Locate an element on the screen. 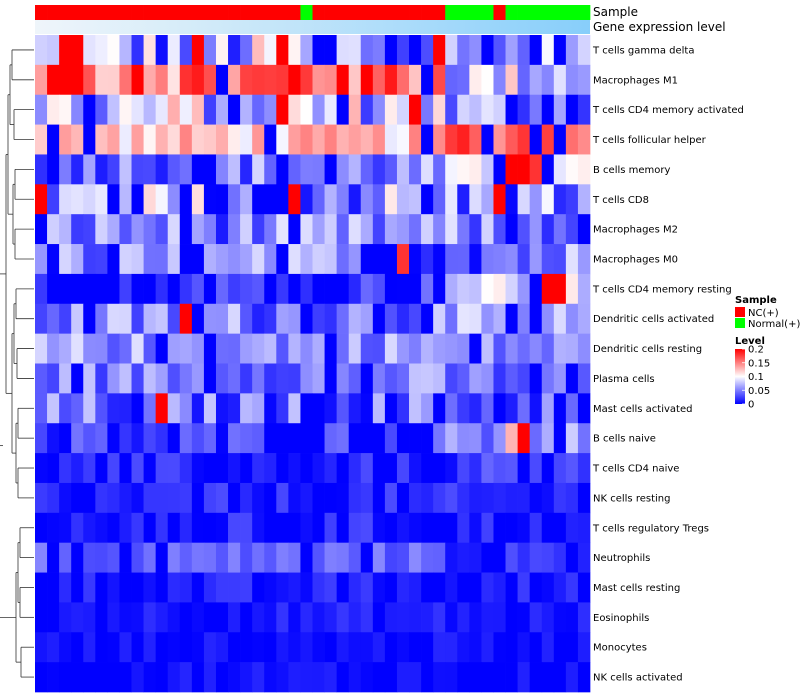 This screenshot has width=800, height=700. row-label: Dendritic cells resting is located at coordinates (647, 349).